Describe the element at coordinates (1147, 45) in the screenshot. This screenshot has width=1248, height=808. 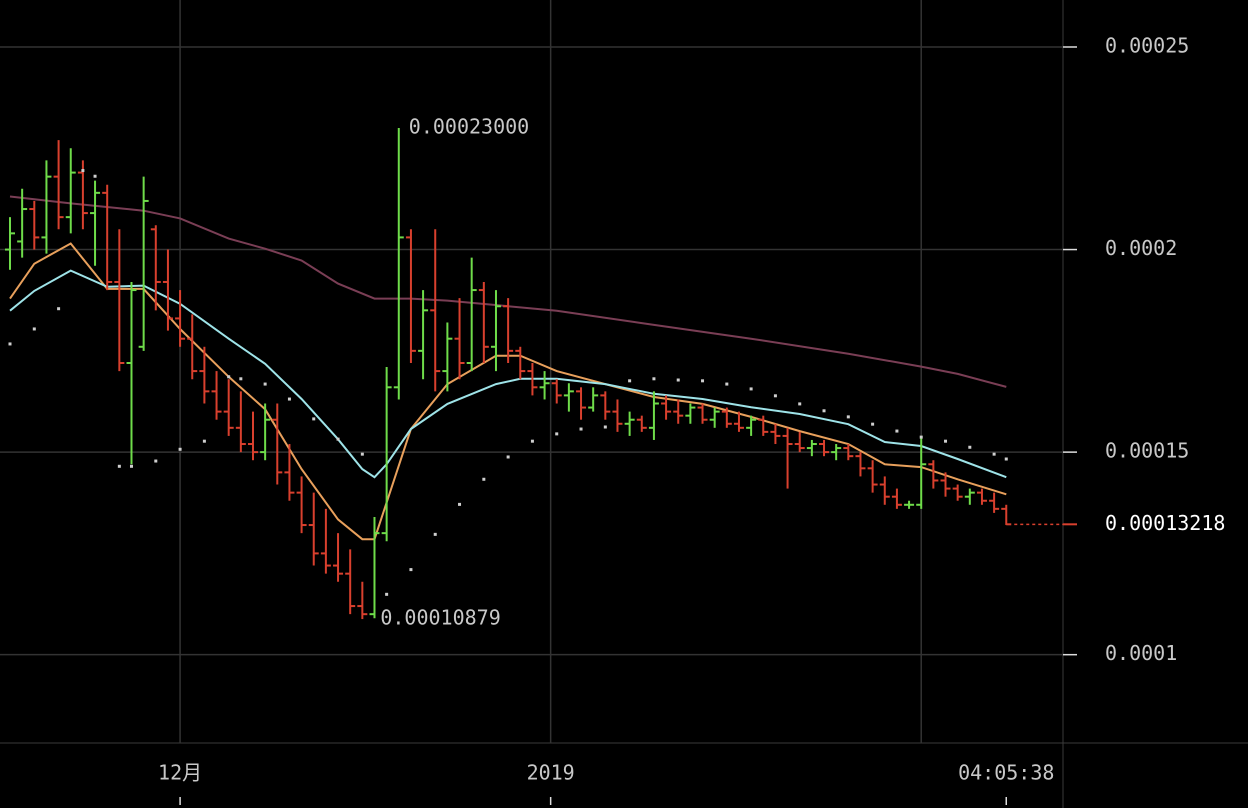
I see `y-tick-label: 0.00025` at that location.